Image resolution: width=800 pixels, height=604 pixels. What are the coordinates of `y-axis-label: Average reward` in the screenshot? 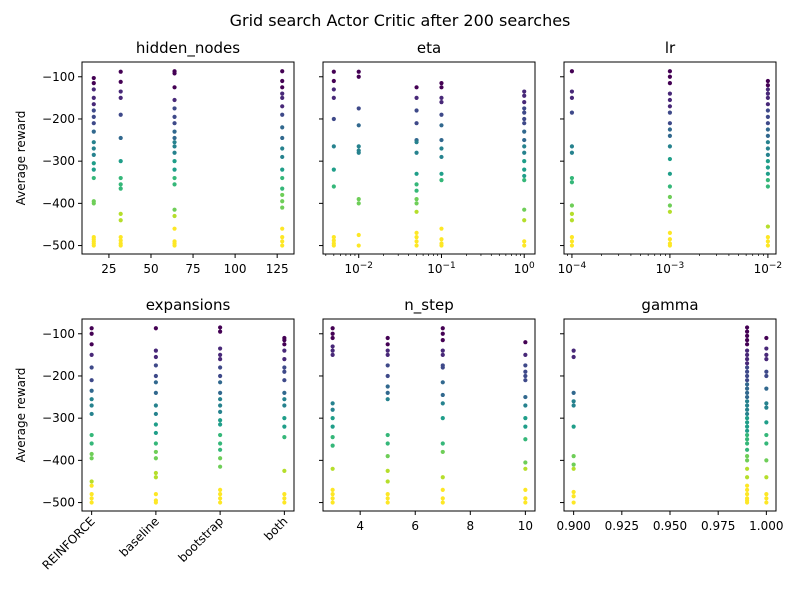 It's located at (21, 158).